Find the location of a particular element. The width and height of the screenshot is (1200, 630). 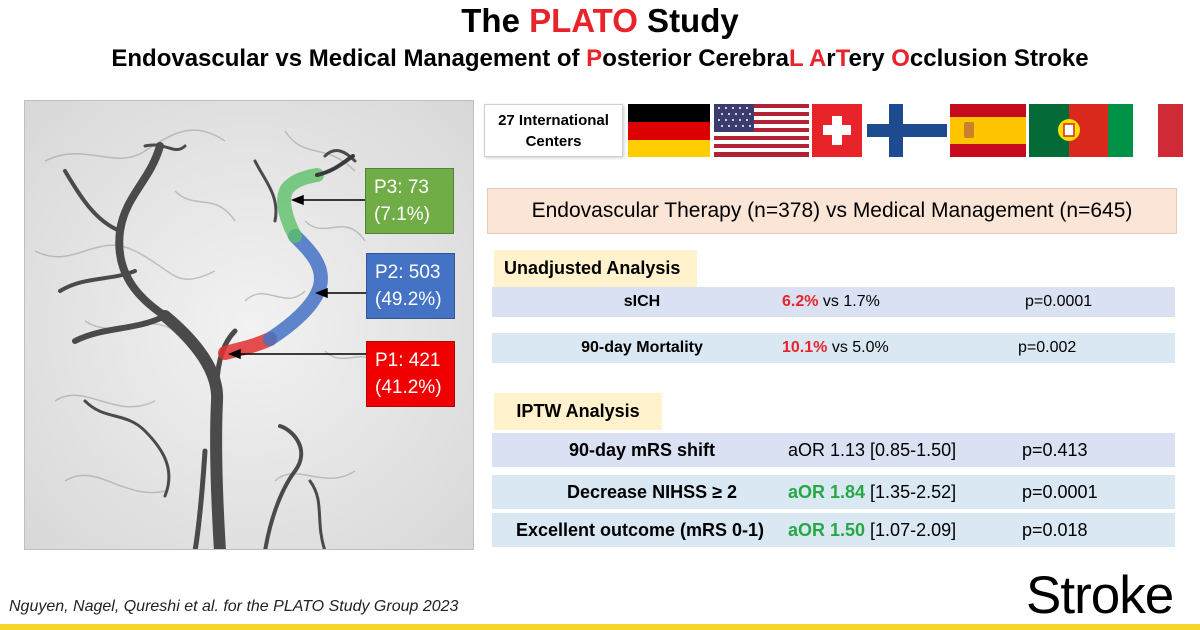

spain-flag-icon is located at coordinates (988, 130).